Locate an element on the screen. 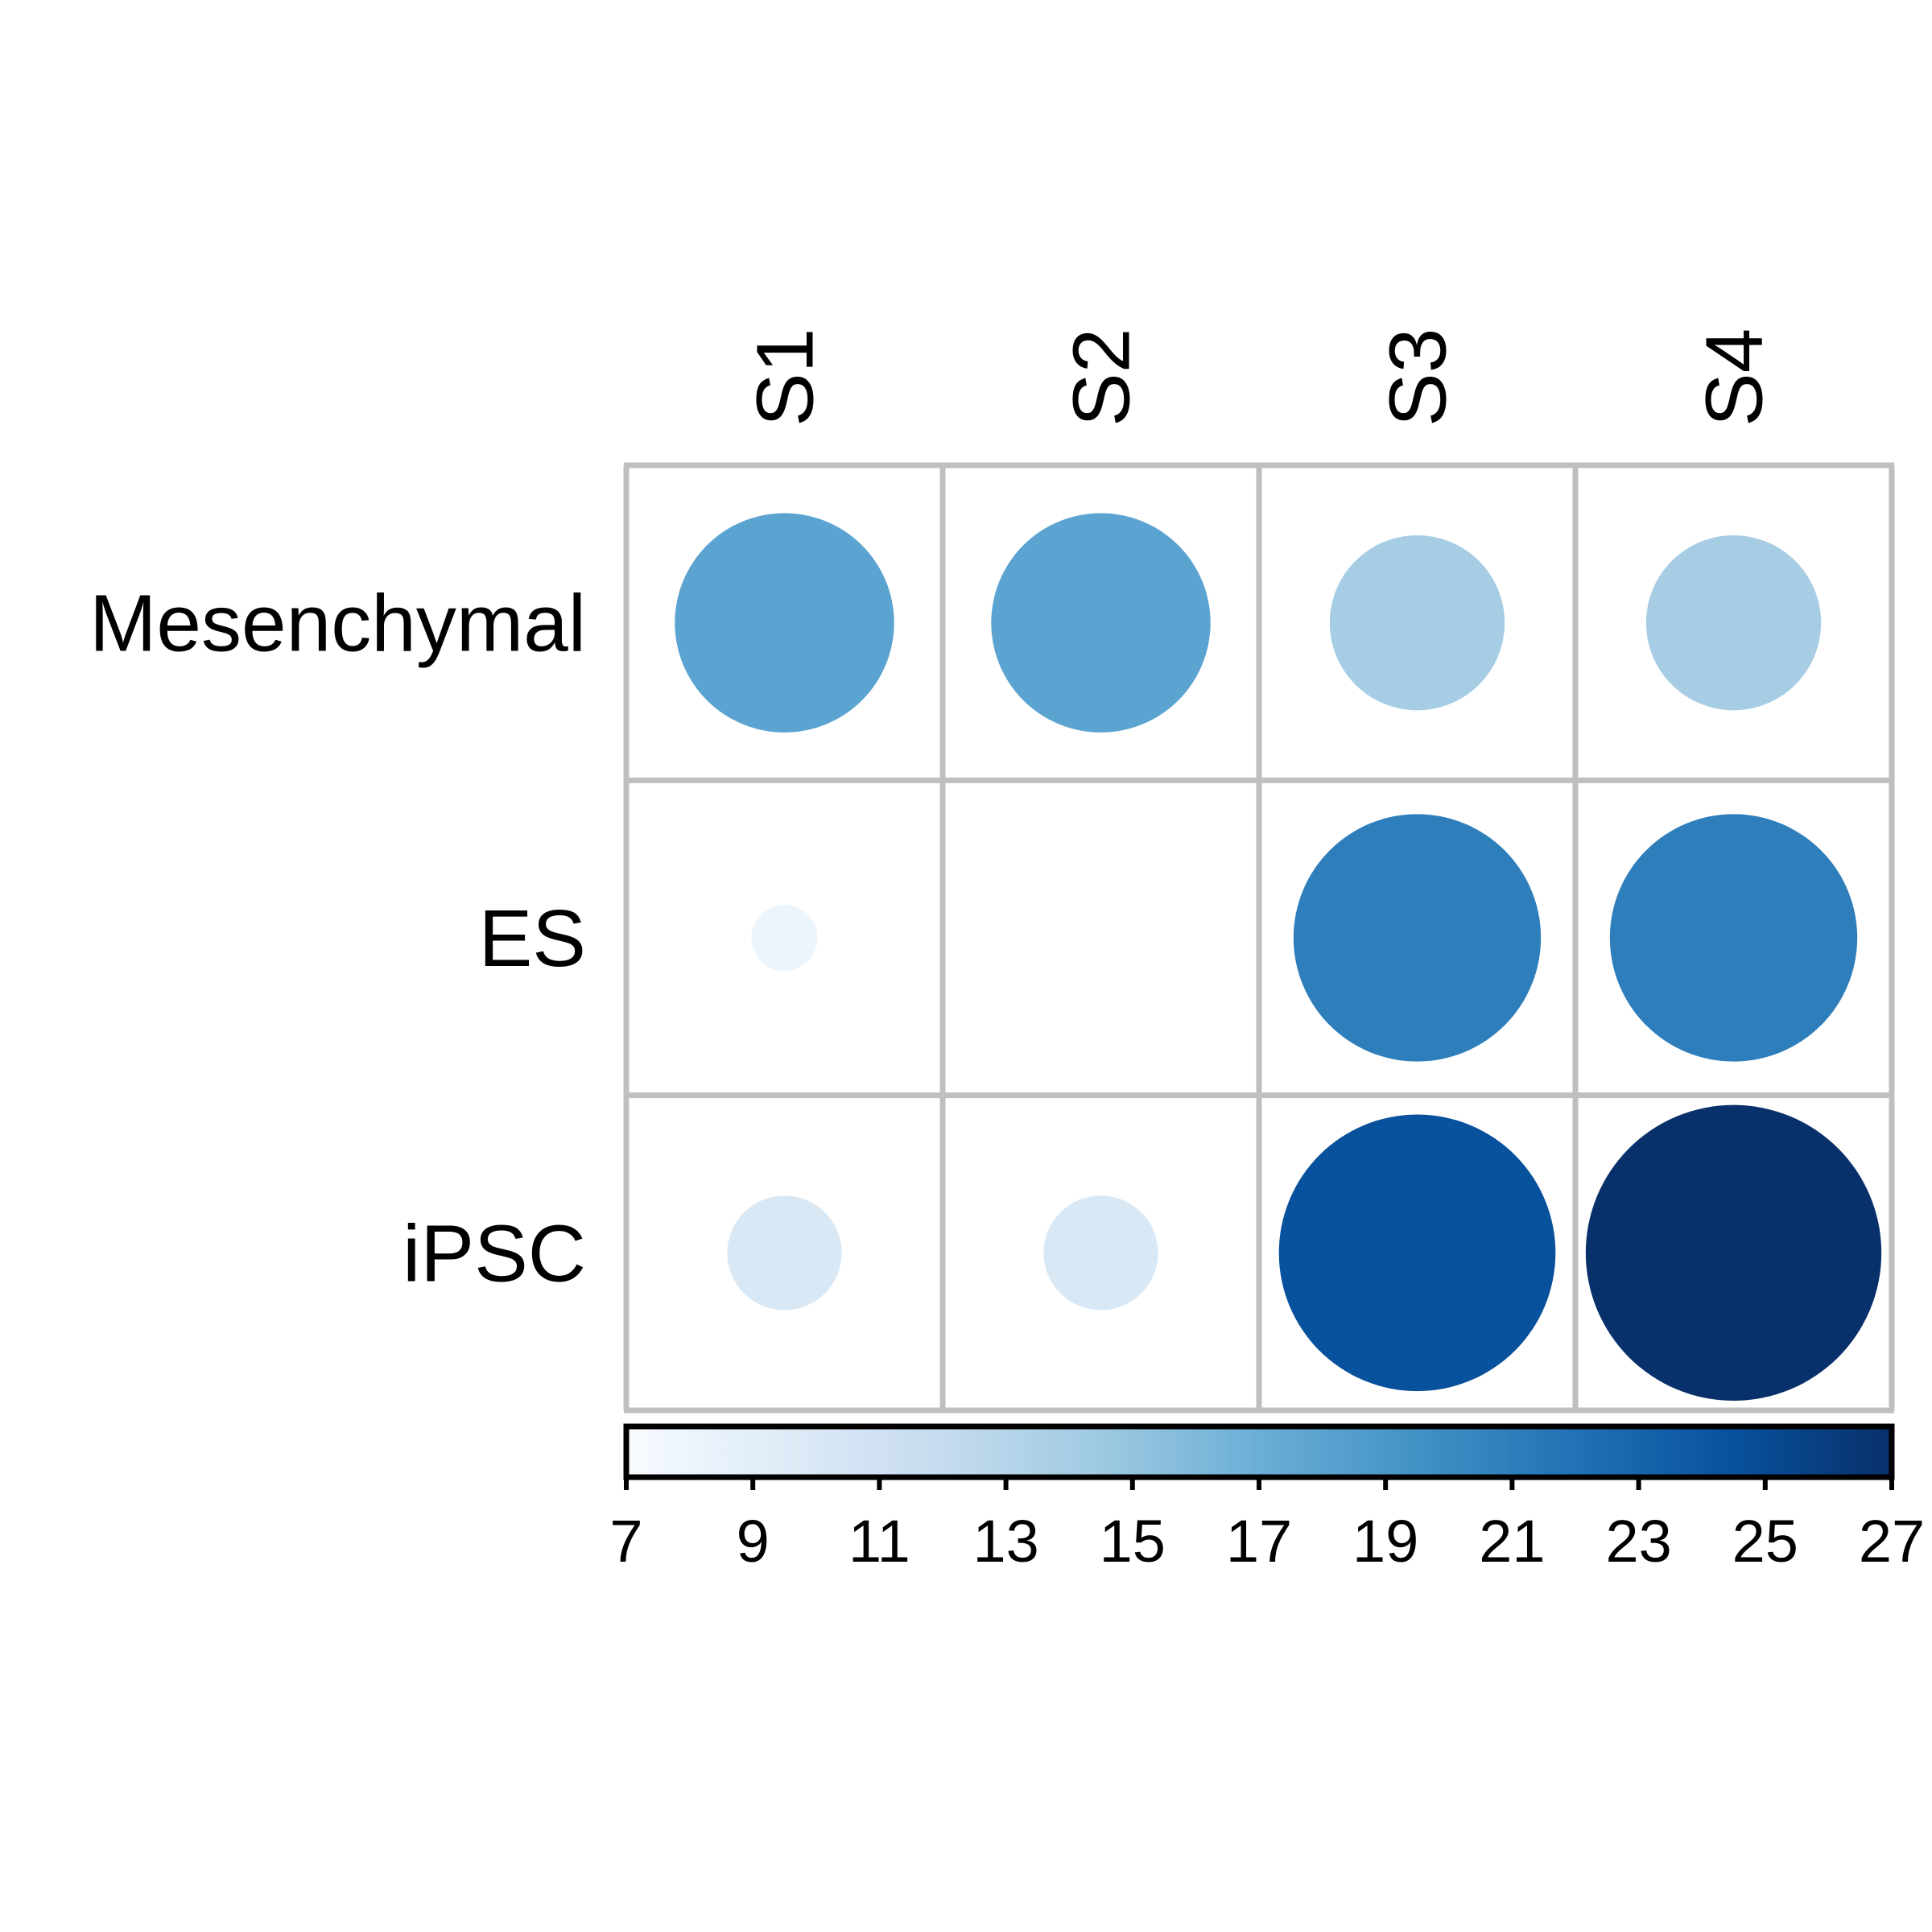 The height and width of the screenshot is (1932, 1932). circle-mesenchymal-s1 is located at coordinates (784, 623).